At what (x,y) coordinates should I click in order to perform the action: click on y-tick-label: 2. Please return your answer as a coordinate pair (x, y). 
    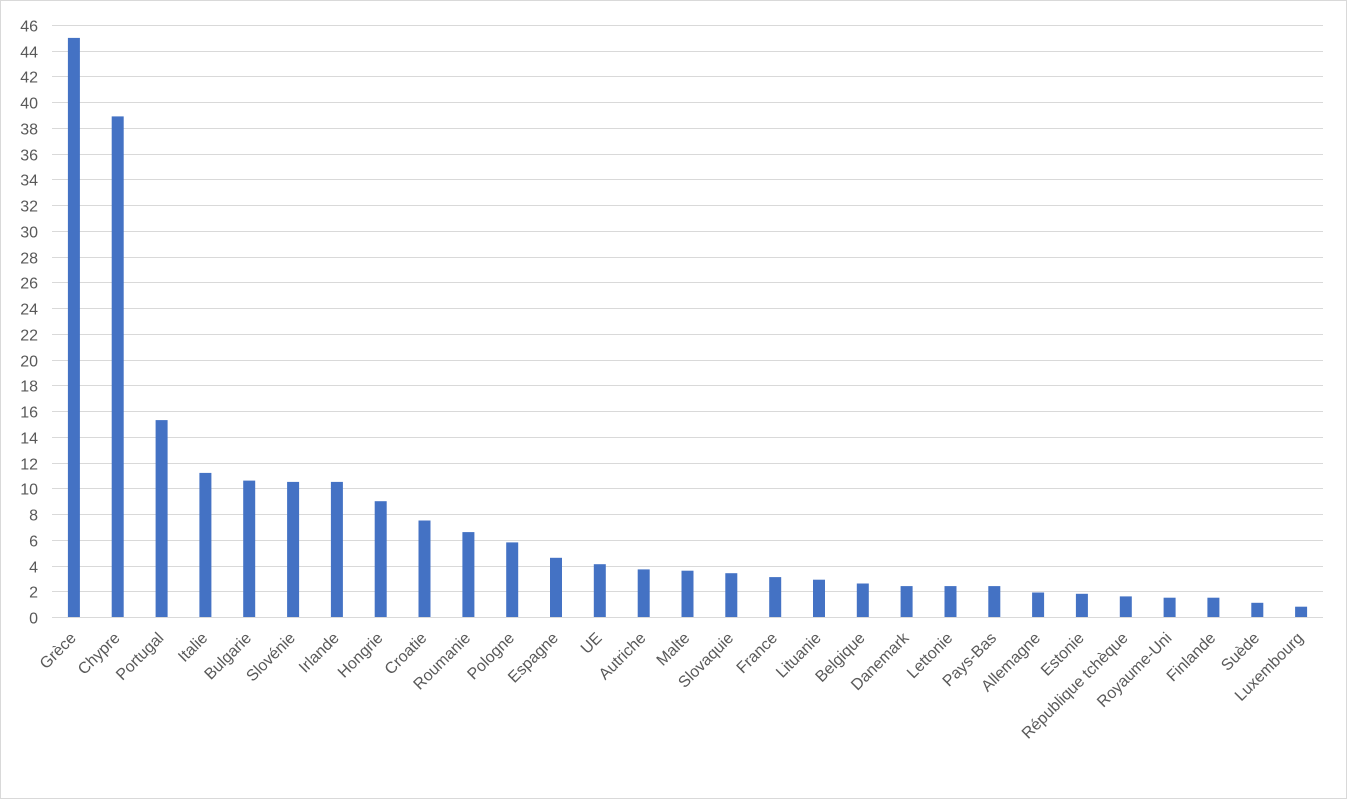
    Looking at the image, I should click on (33, 593).